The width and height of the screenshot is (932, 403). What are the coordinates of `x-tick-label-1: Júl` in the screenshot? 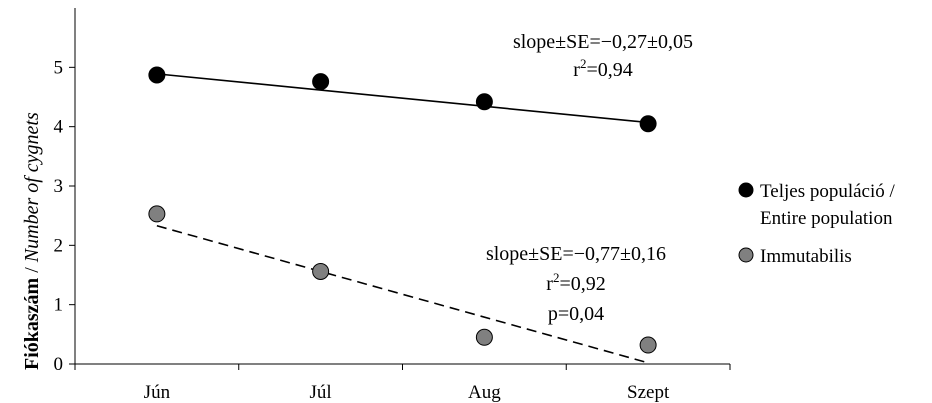 It's located at (321, 392).